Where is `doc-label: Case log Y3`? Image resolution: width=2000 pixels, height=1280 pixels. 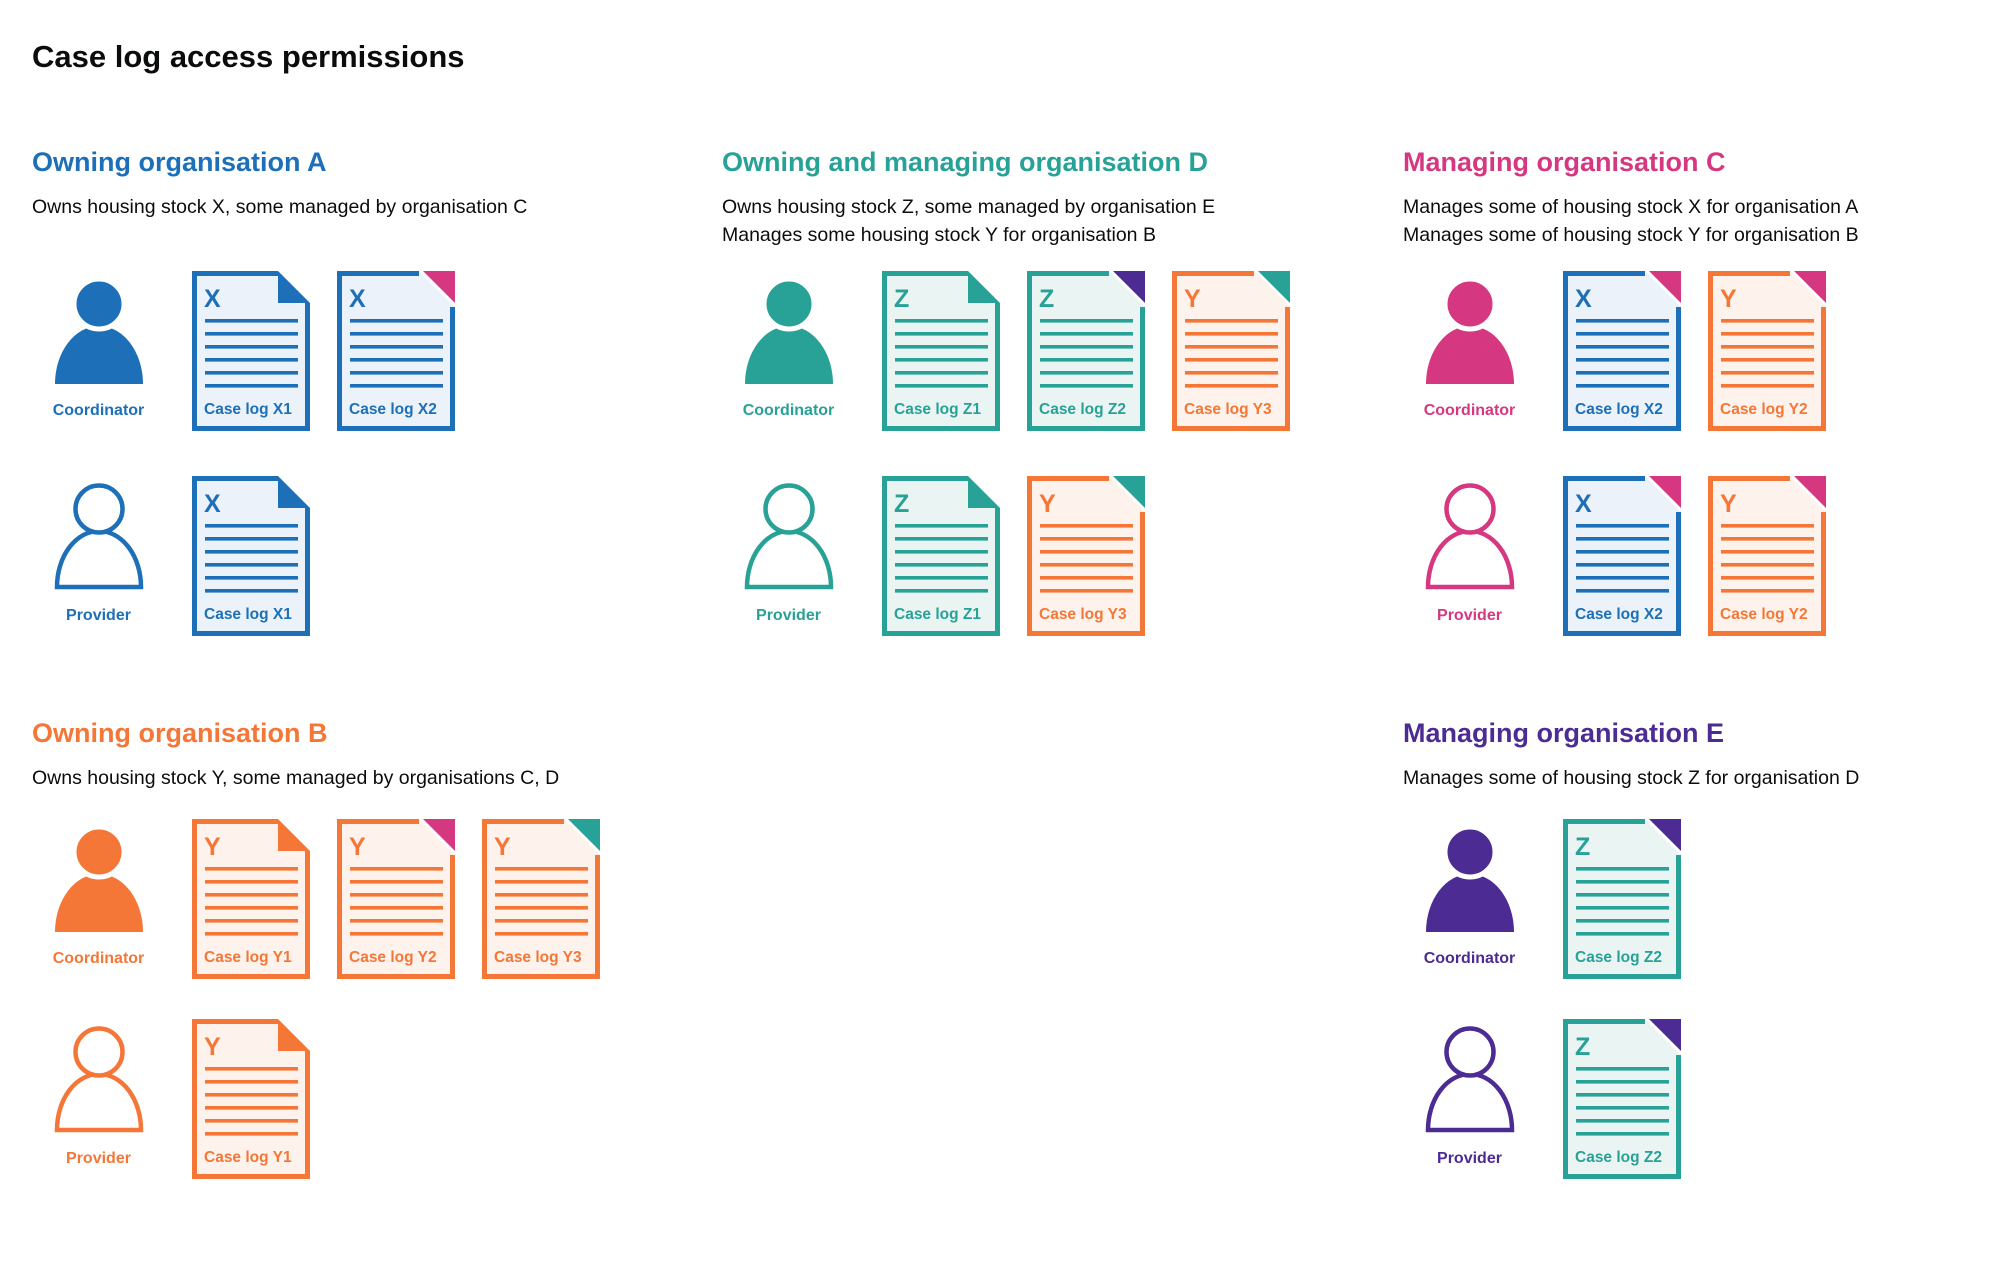
doc-label: Case log Y3 is located at coordinates (1083, 614).